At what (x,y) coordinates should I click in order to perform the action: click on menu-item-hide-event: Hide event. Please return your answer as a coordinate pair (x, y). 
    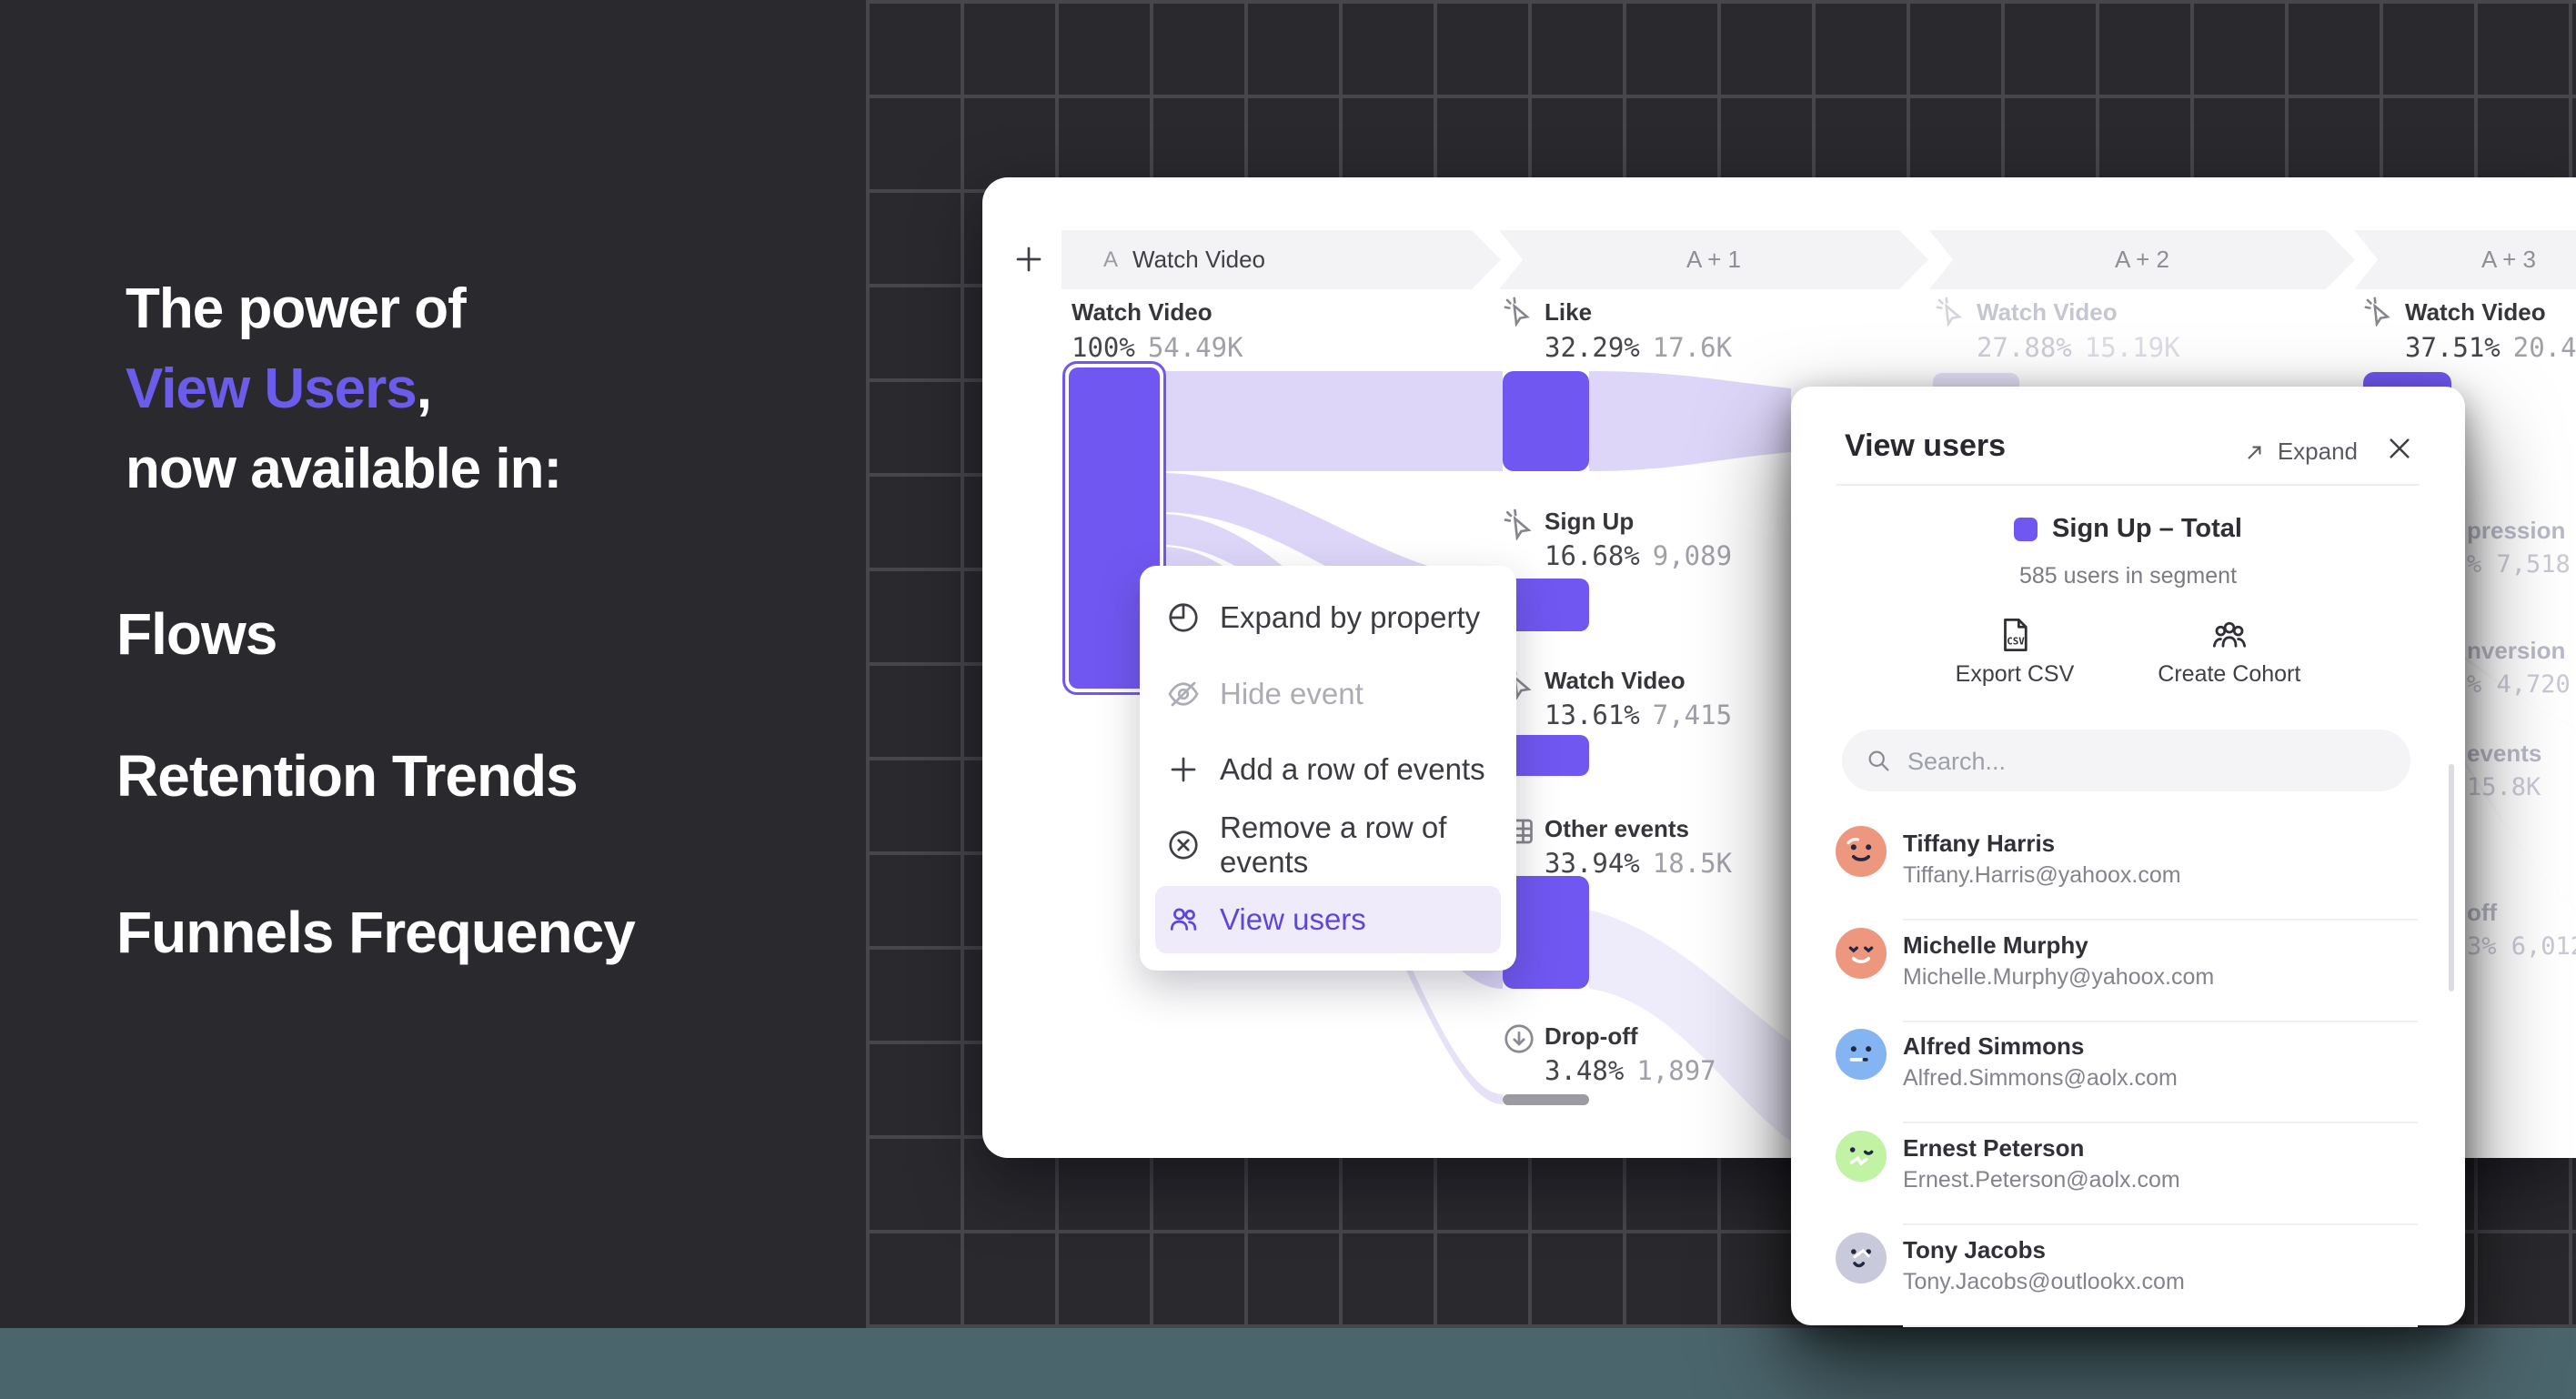
    Looking at the image, I should click on (1328, 694).